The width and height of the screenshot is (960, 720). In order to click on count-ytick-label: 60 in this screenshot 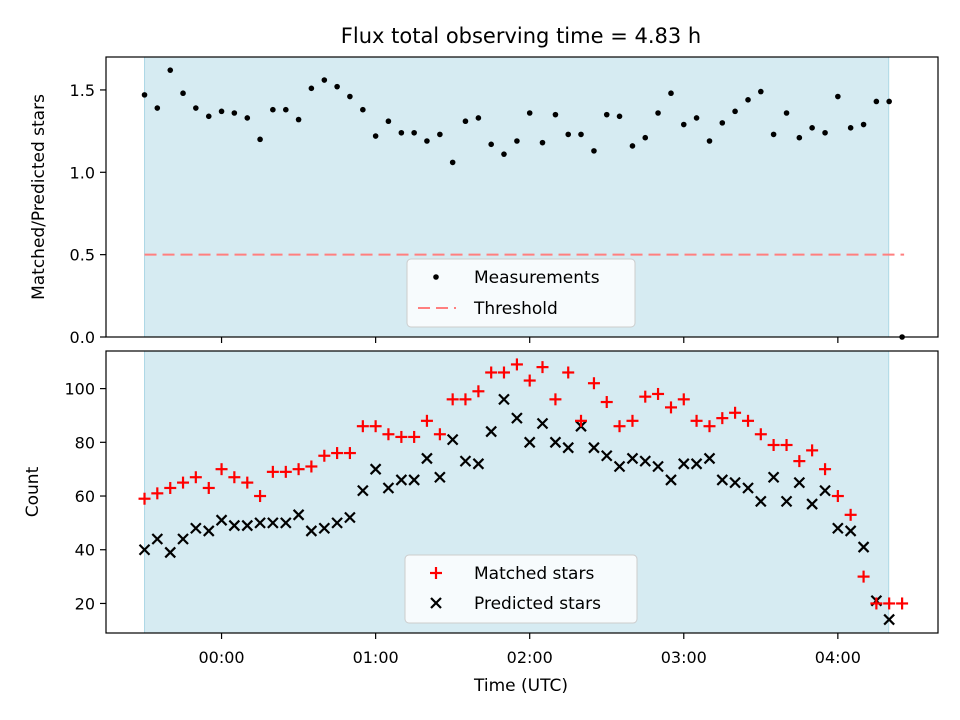, I will do `click(85, 496)`.